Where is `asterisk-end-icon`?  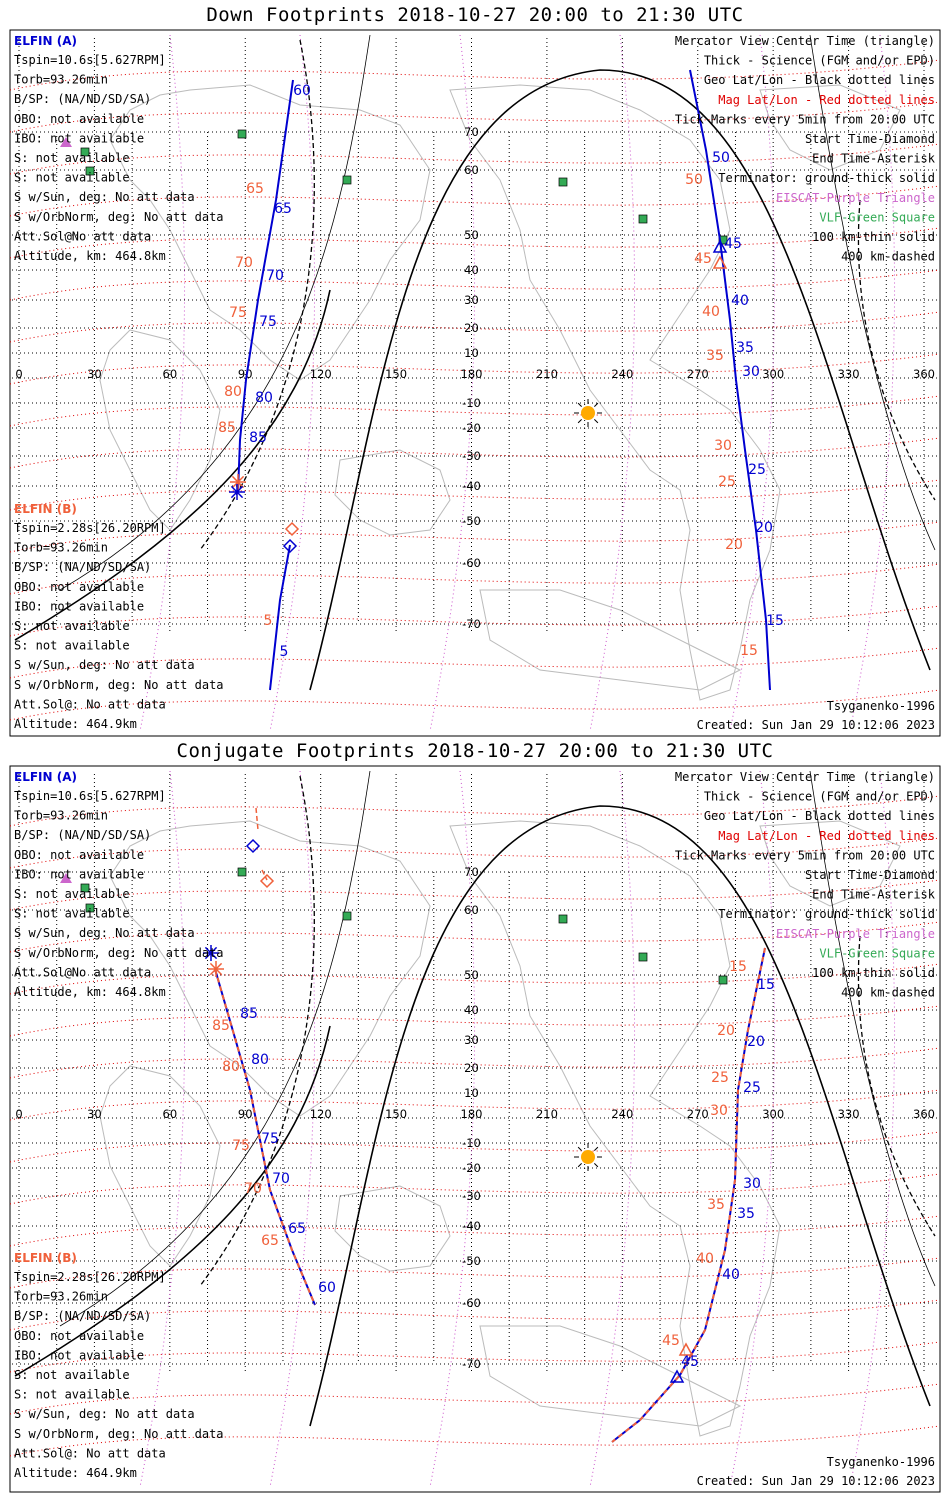 asterisk-end-icon is located at coordinates (238, 482).